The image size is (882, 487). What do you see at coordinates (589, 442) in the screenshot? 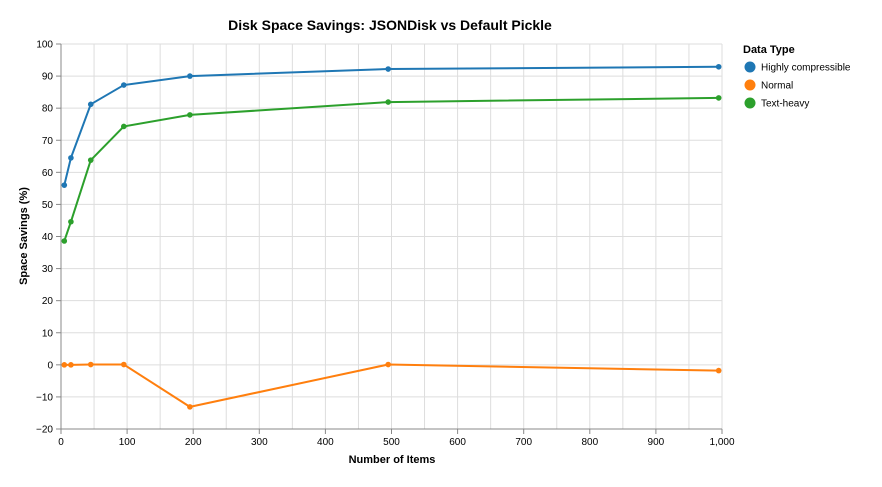
I see `x-tick-label: 800` at bounding box center [589, 442].